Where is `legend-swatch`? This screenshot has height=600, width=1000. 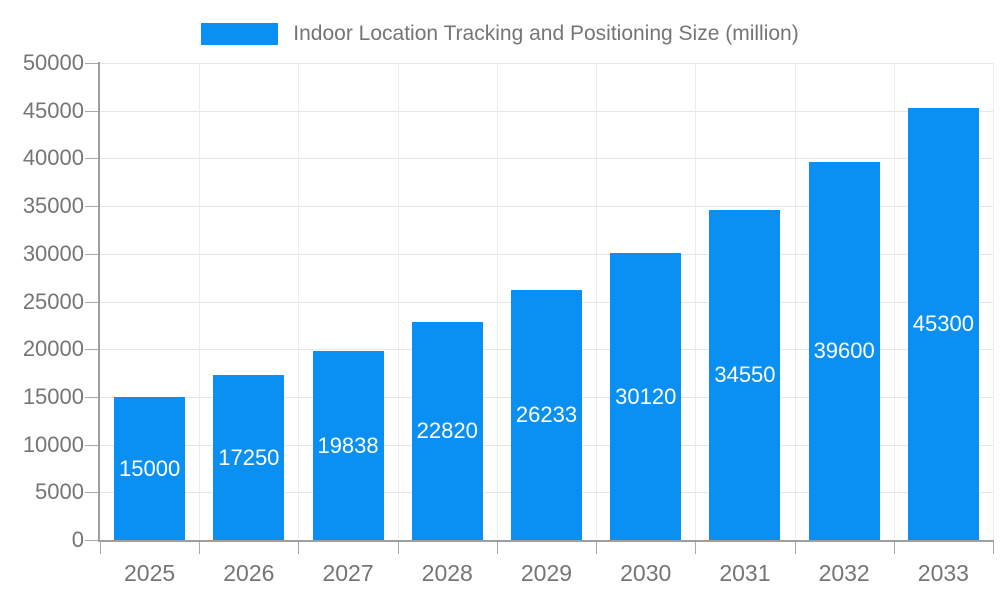 legend-swatch is located at coordinates (240, 33).